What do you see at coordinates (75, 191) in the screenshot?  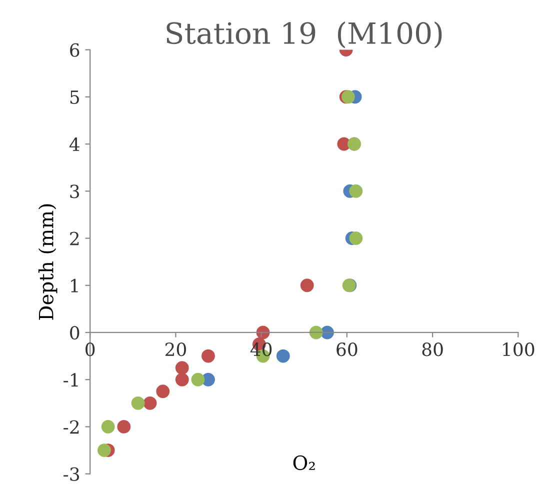 I see `y-tick-label: 3` at bounding box center [75, 191].